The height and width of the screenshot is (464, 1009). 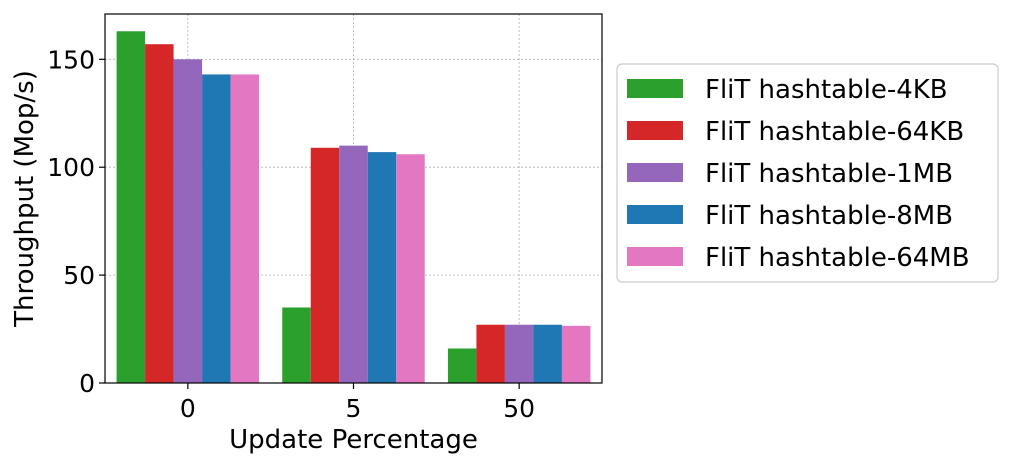 I want to click on y-tick-label: 0, so click(x=87, y=383).